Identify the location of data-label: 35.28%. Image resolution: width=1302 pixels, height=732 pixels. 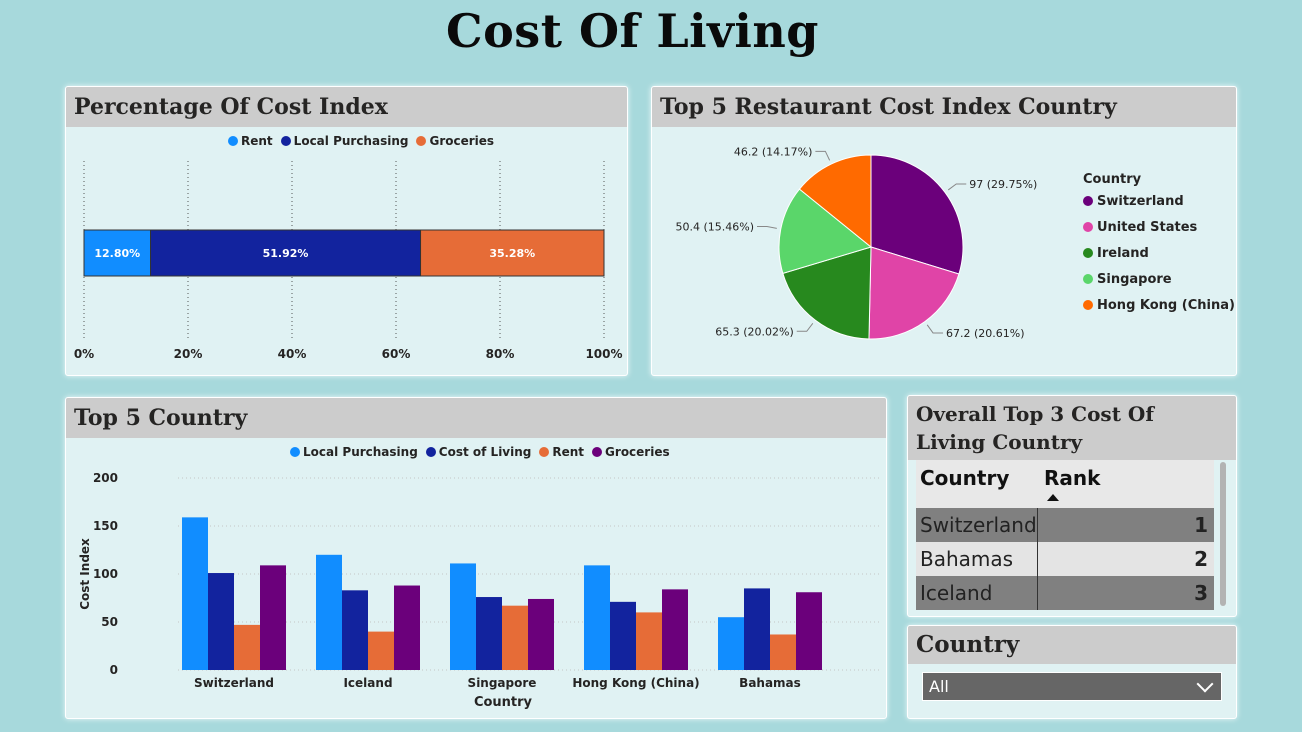
(512, 253).